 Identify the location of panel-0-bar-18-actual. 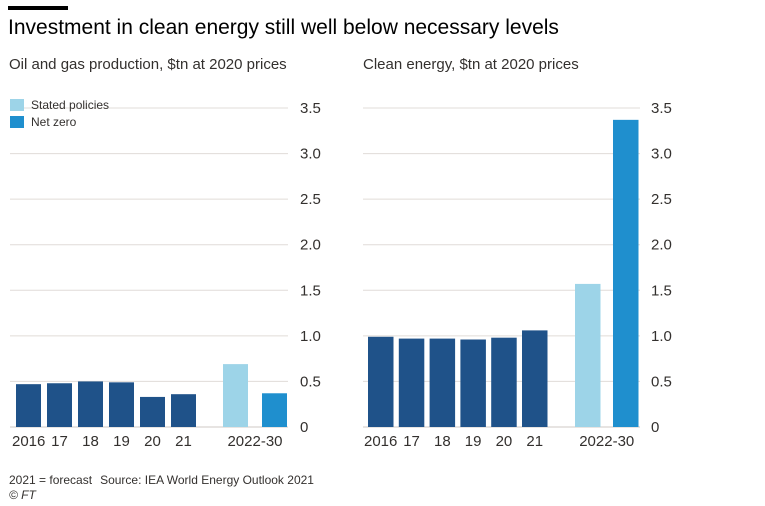
(90, 404).